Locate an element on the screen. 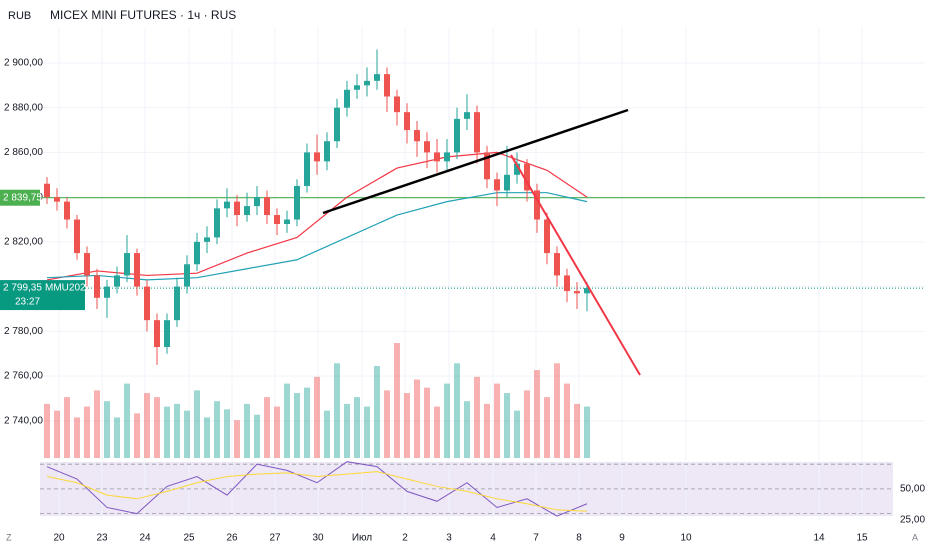  symbol-label: MMU2025 is located at coordinates (68, 288).